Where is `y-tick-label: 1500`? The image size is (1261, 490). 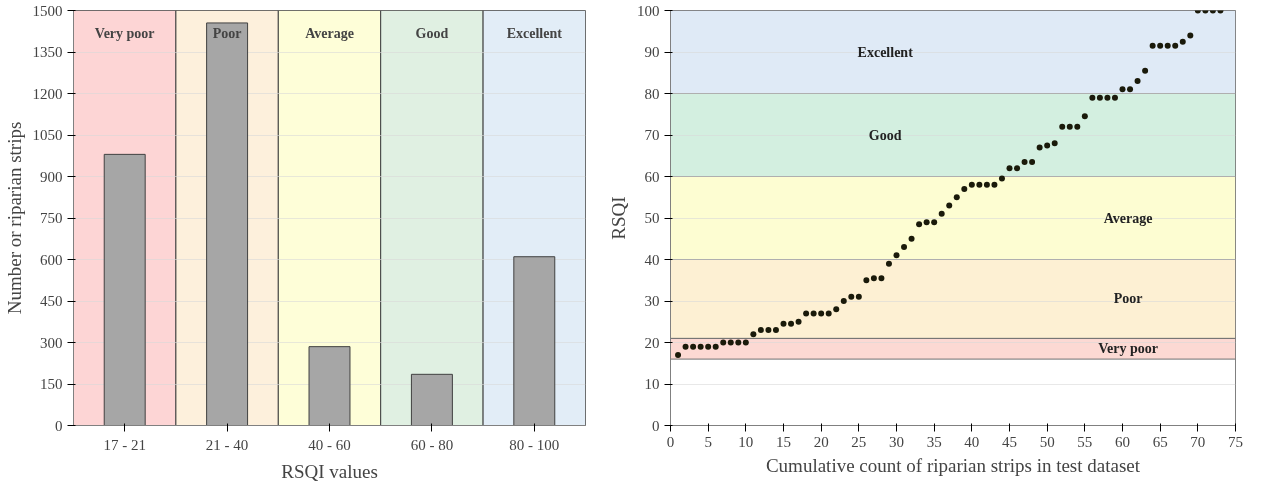
y-tick-label: 1500 is located at coordinates (47, 10).